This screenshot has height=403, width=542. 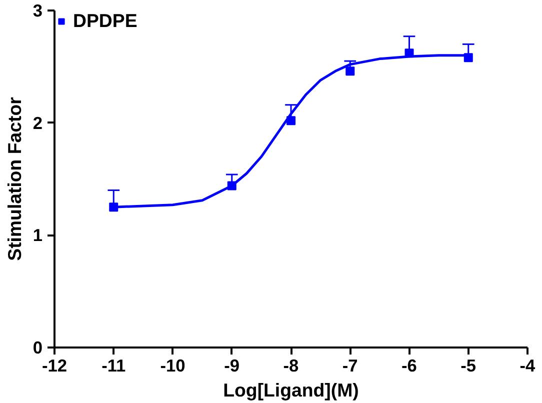 What do you see at coordinates (37, 235) in the screenshot?
I see `y-tick-label: 1` at bounding box center [37, 235].